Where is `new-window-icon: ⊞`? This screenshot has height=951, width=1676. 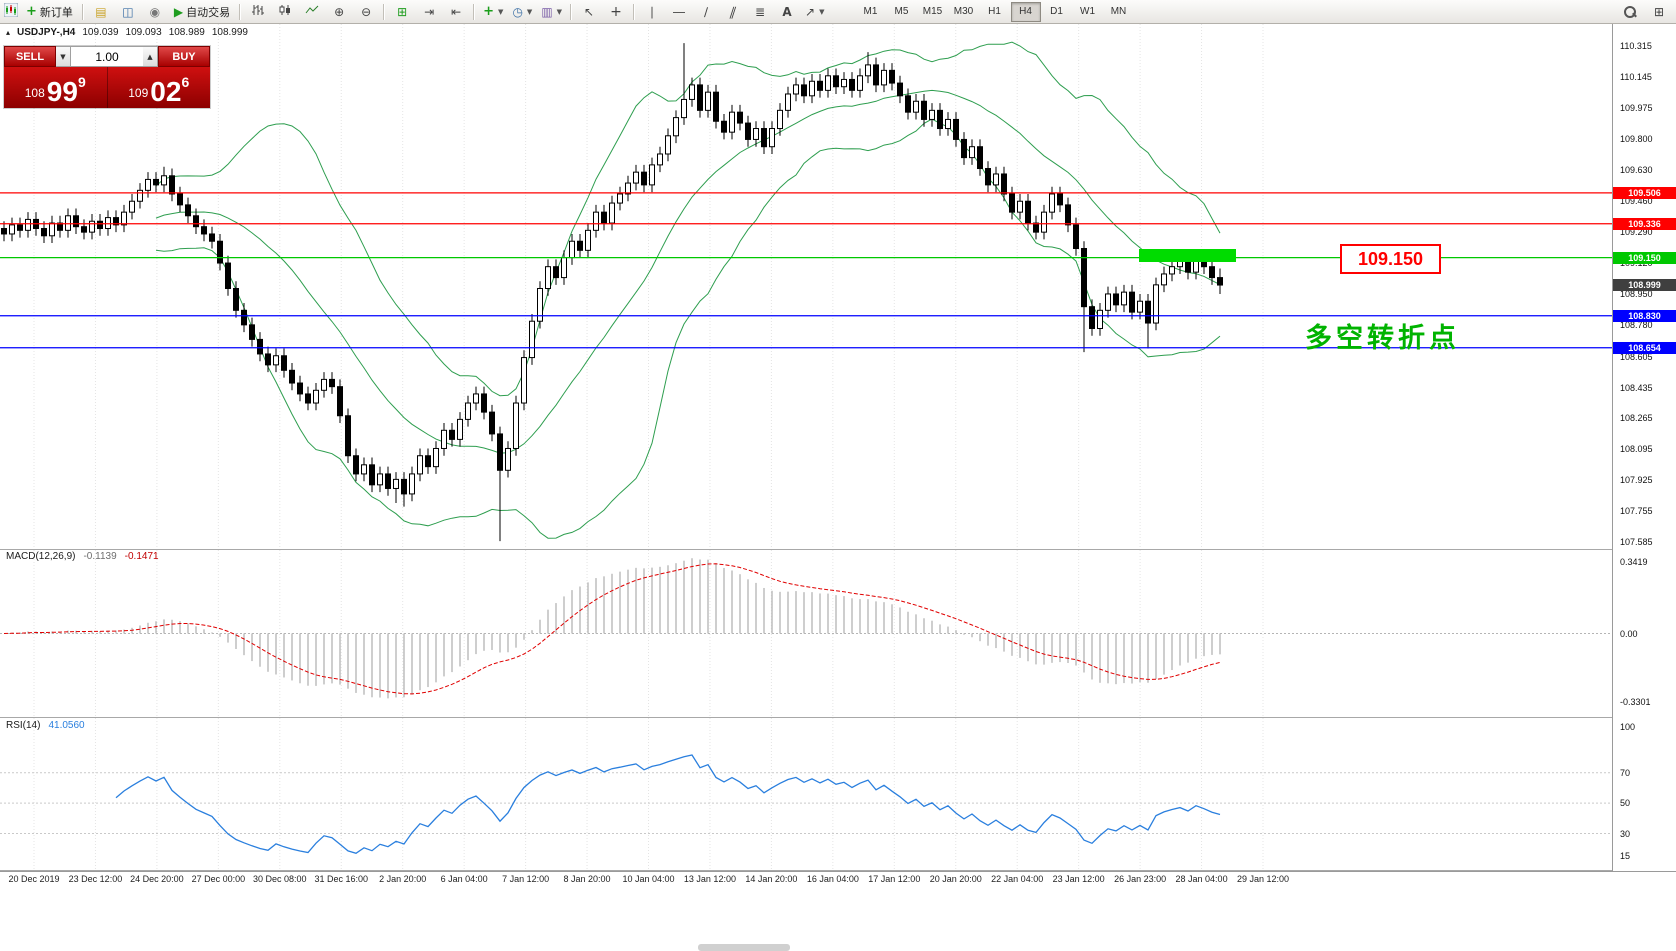
new-window-icon: ⊞ is located at coordinates (1659, 11).